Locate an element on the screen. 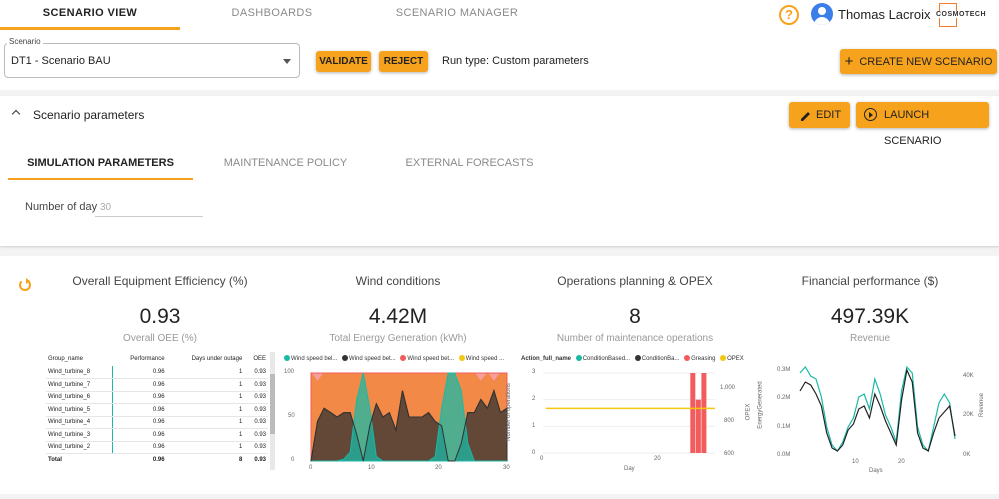  table-cell: Wind_turbine_6 is located at coordinates (79, 397).